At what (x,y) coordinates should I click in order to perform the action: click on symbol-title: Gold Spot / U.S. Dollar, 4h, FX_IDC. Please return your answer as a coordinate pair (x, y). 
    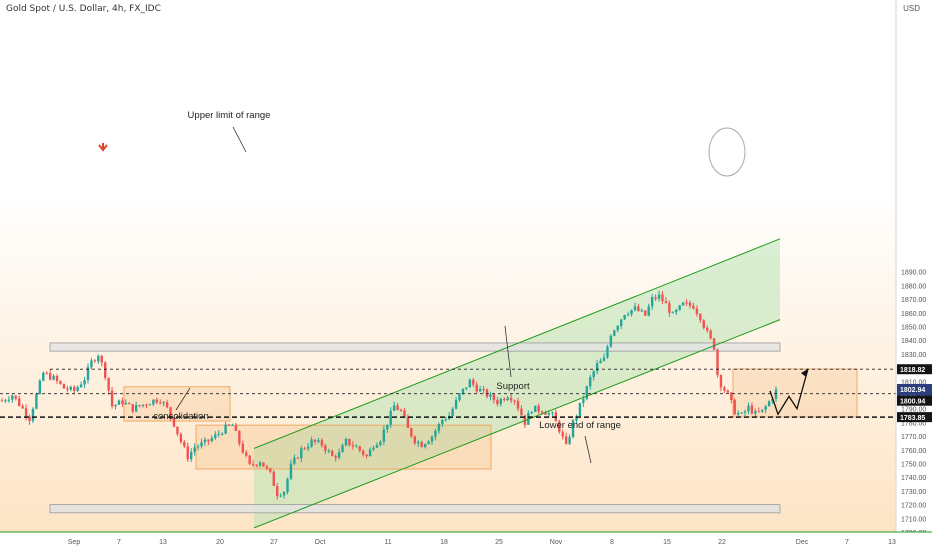
    Looking at the image, I should click on (83, 9).